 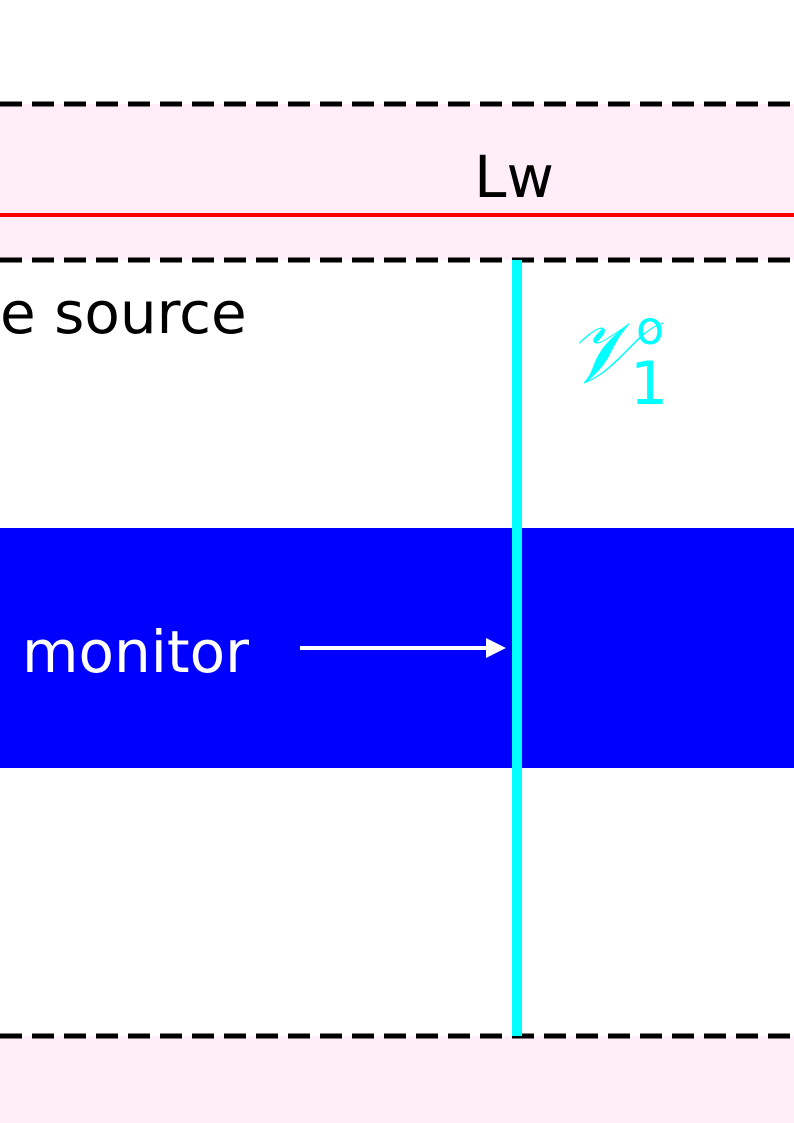 What do you see at coordinates (650, 328) in the screenshot?
I see `monitor-symbol-superscript: o` at bounding box center [650, 328].